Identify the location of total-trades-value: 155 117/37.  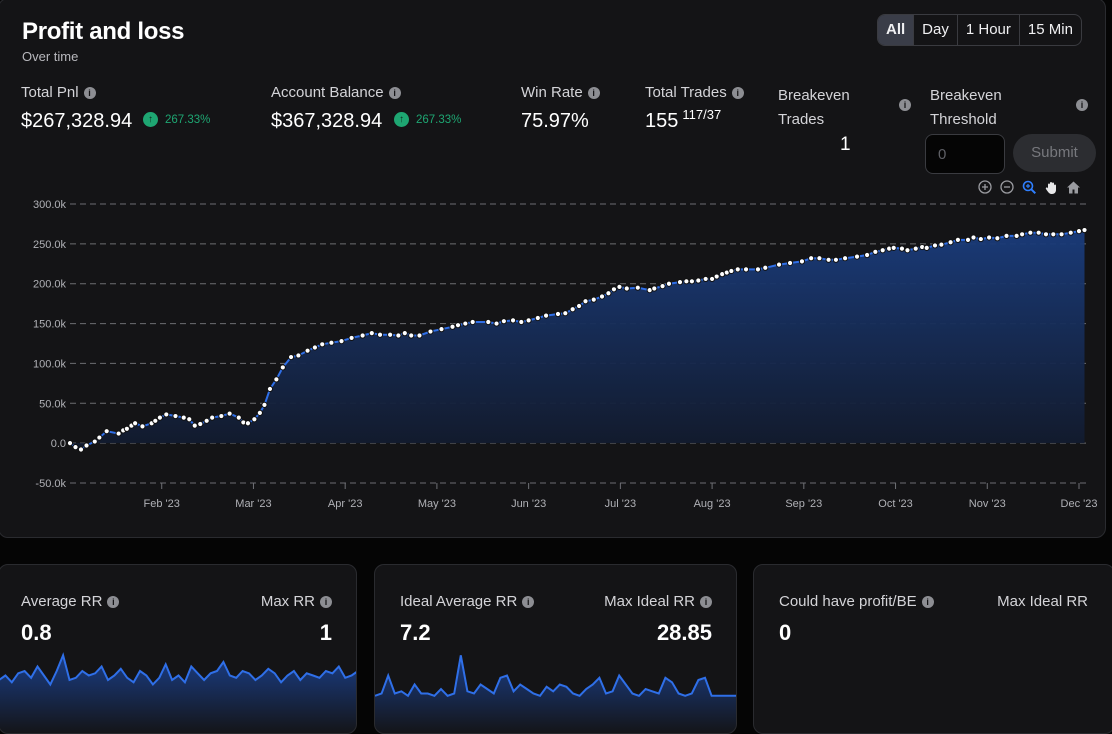
(683, 119).